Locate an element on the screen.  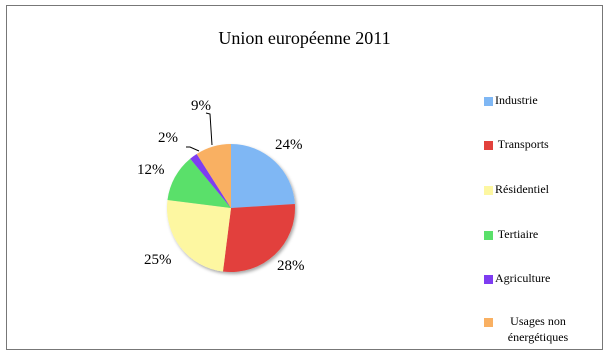
legend-label-agriculture: Agriculture is located at coordinates (523, 278).